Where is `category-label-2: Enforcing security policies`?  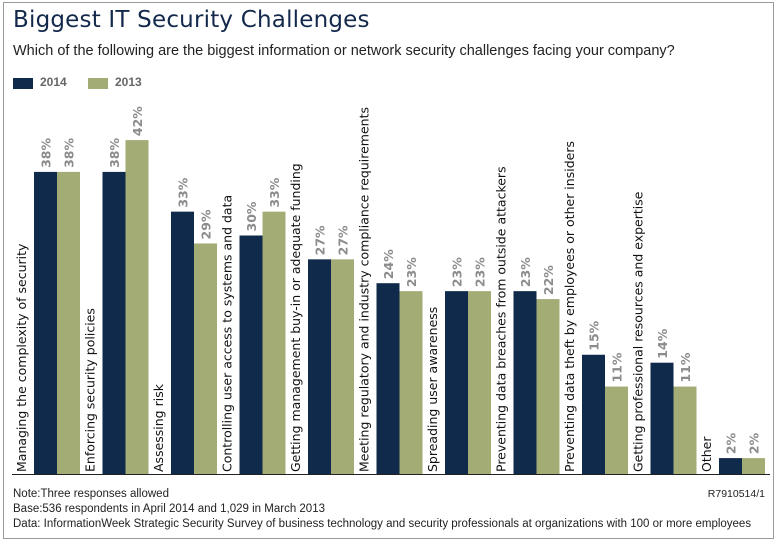
category-label-2: Enforcing security policies is located at coordinates (90, 390).